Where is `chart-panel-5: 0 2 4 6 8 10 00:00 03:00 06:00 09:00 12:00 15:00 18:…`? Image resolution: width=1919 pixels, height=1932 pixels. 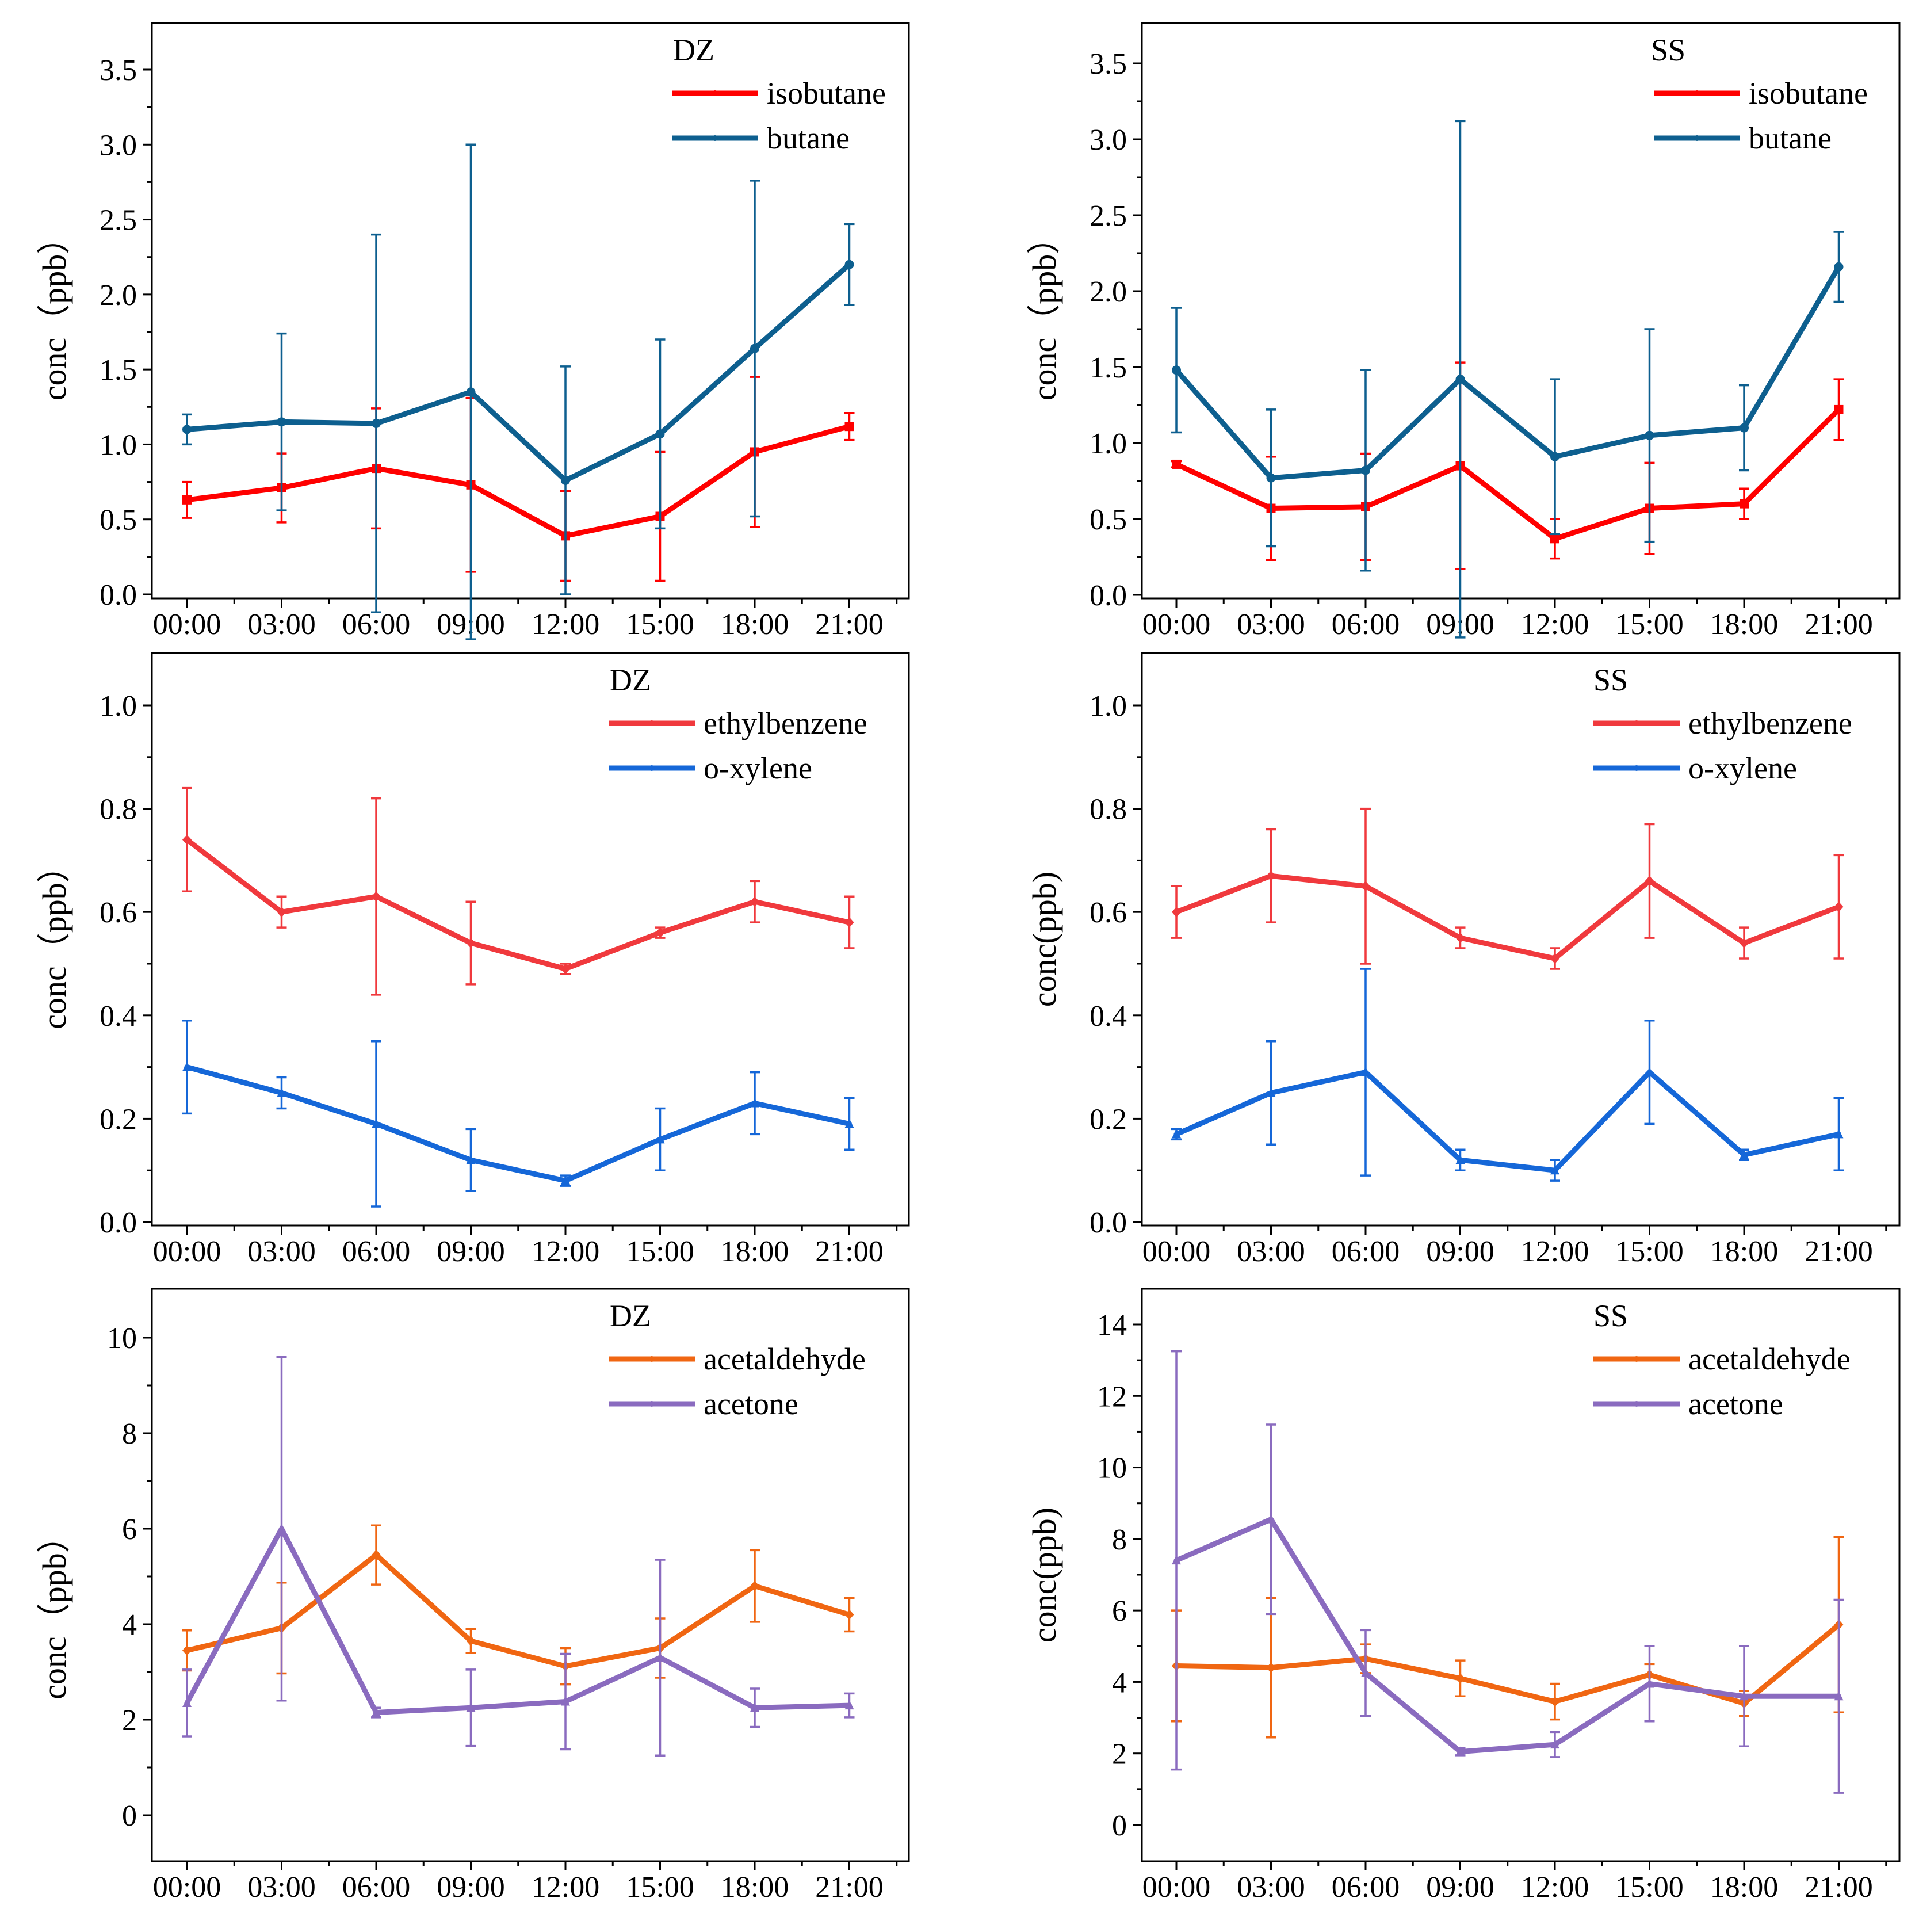 chart-panel-5: 0 2 4 6 8 10 00:00 03:00 06:00 09:00 12:00 15:00 18:… is located at coordinates (473, 1596).